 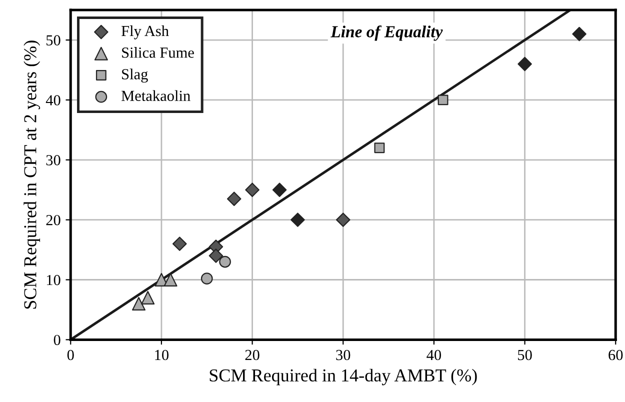 I want to click on y-tick-label: 50, so click(x=53, y=40).